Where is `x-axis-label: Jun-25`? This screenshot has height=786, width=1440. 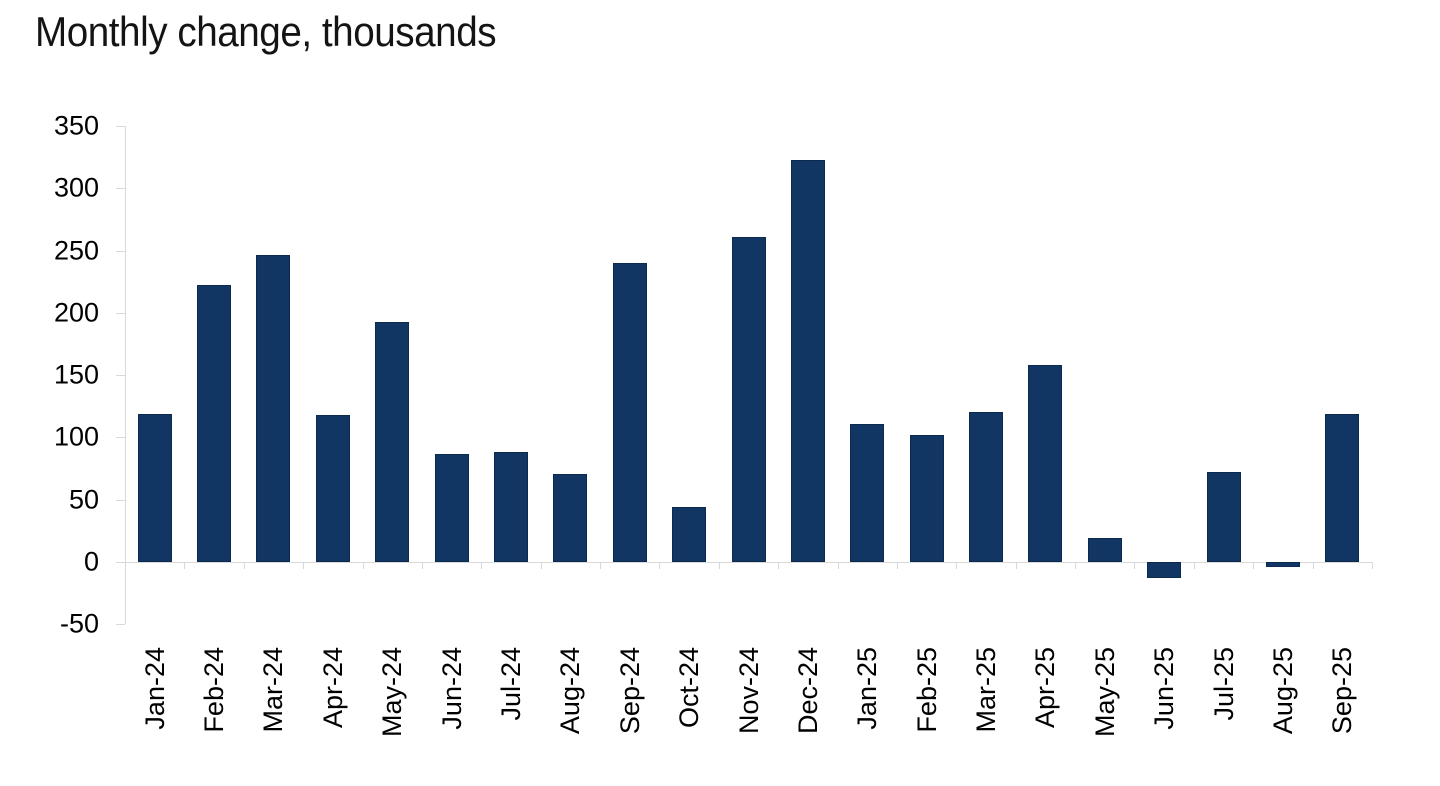 x-axis-label: Jun-25 is located at coordinates (1164, 688).